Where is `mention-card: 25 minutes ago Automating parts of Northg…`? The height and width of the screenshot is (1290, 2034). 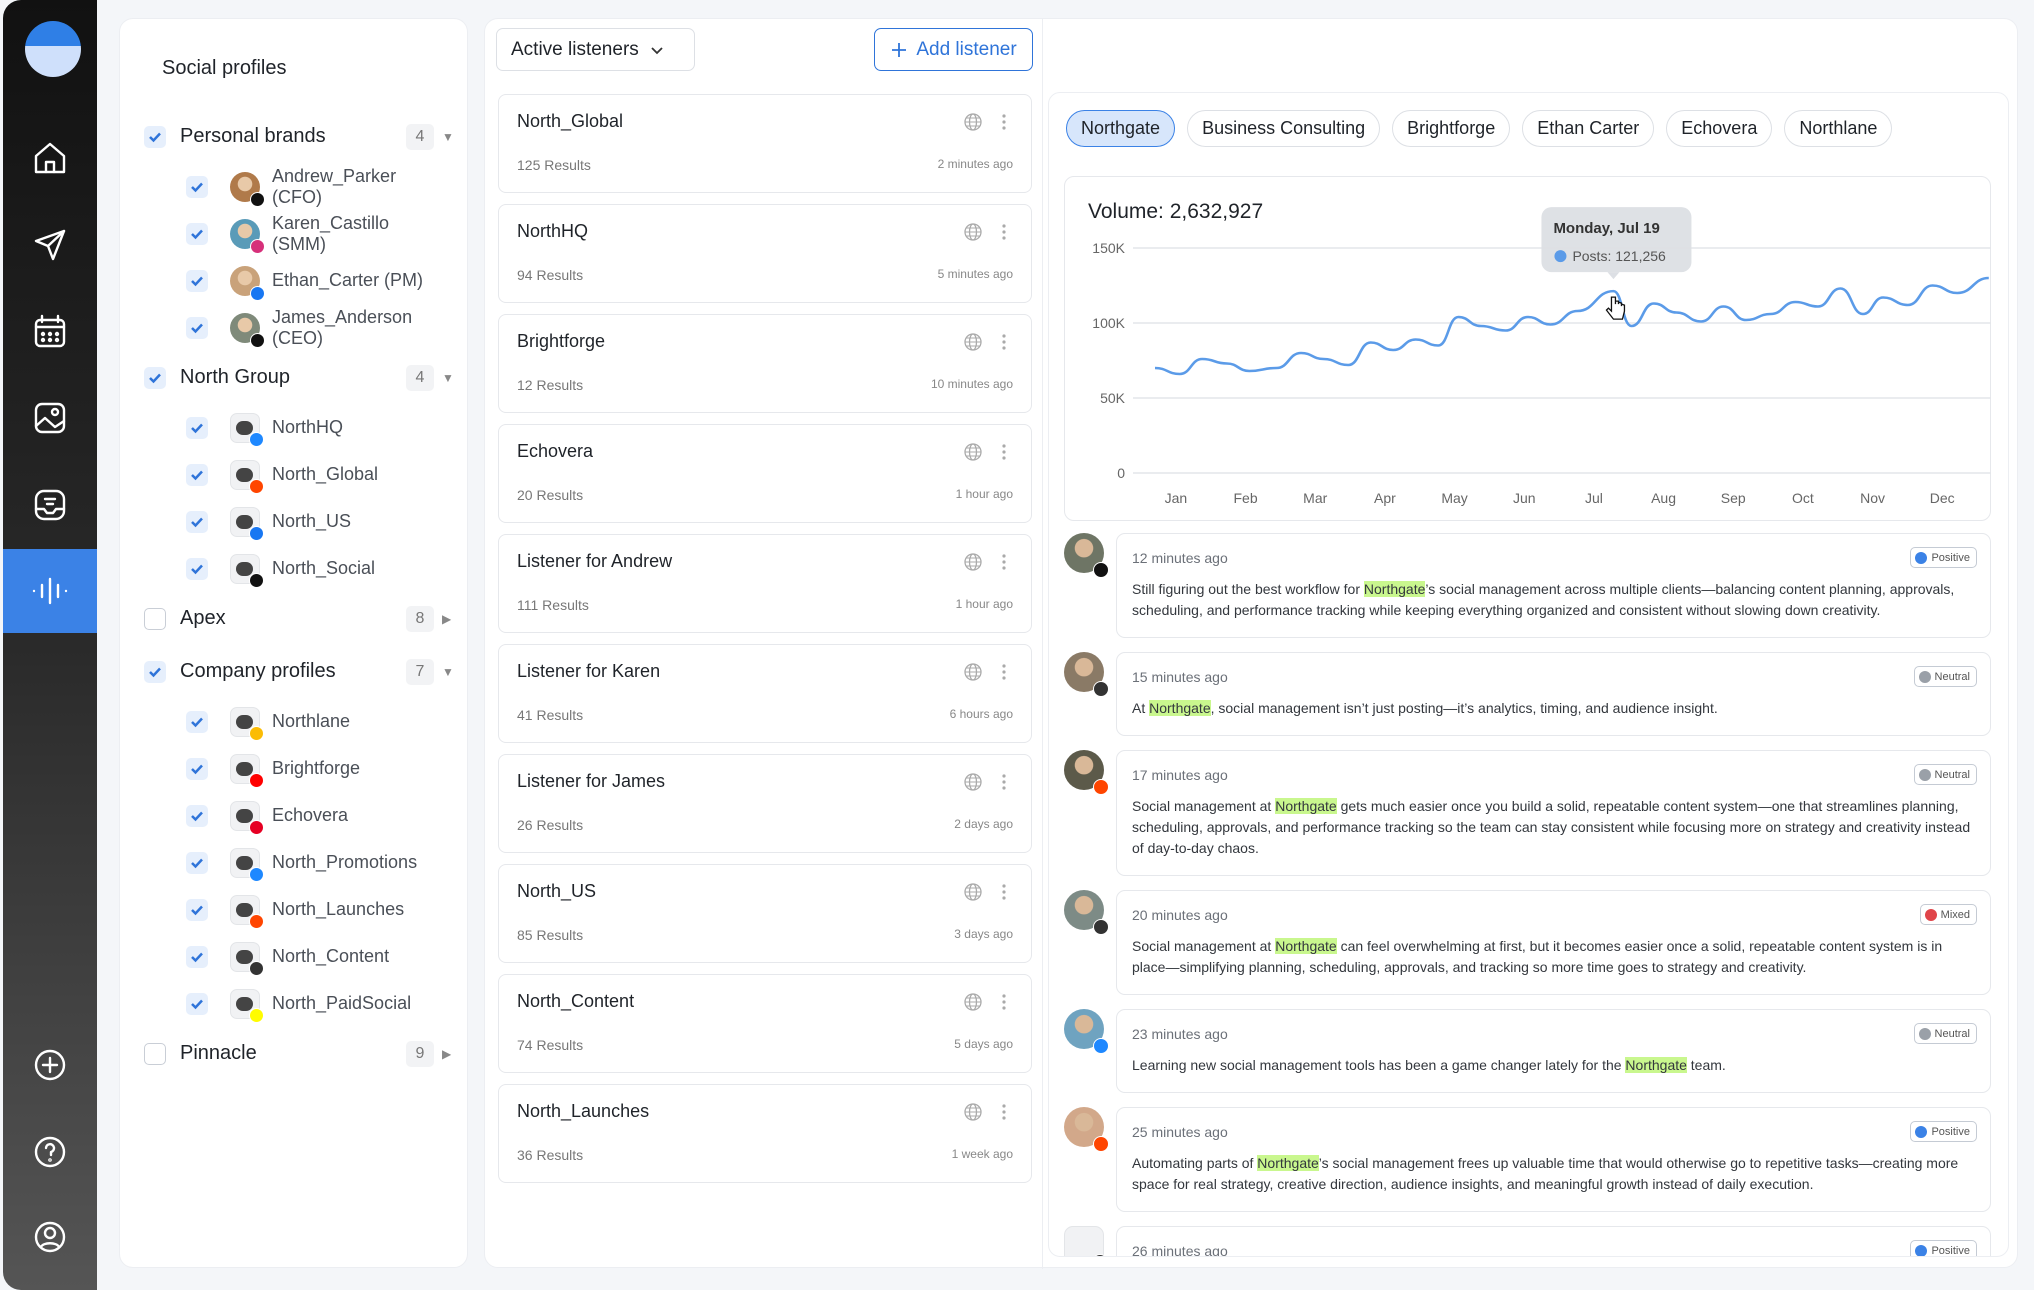 mention-card: 25 minutes ago Automating parts of Northg… is located at coordinates (1553, 1159).